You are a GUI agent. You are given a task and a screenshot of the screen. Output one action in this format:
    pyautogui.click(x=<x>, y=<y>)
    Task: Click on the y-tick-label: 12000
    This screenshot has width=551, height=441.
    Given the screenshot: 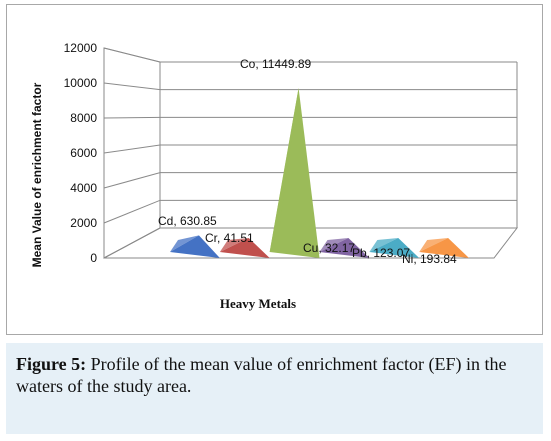 What is the action you would take?
    pyautogui.click(x=81, y=48)
    